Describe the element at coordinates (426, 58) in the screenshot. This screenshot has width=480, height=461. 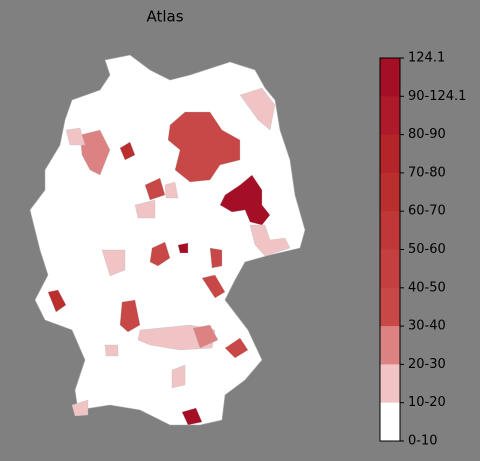
I see `colorbar-label: 124.1` at that location.